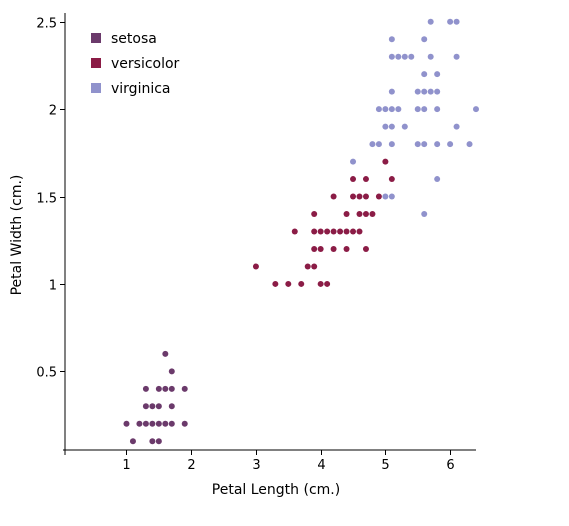 Image resolution: width=569 pixels, height=526 pixels. Describe the element at coordinates (134, 39) in the screenshot. I see `legend-label-setosa: setosa` at that location.